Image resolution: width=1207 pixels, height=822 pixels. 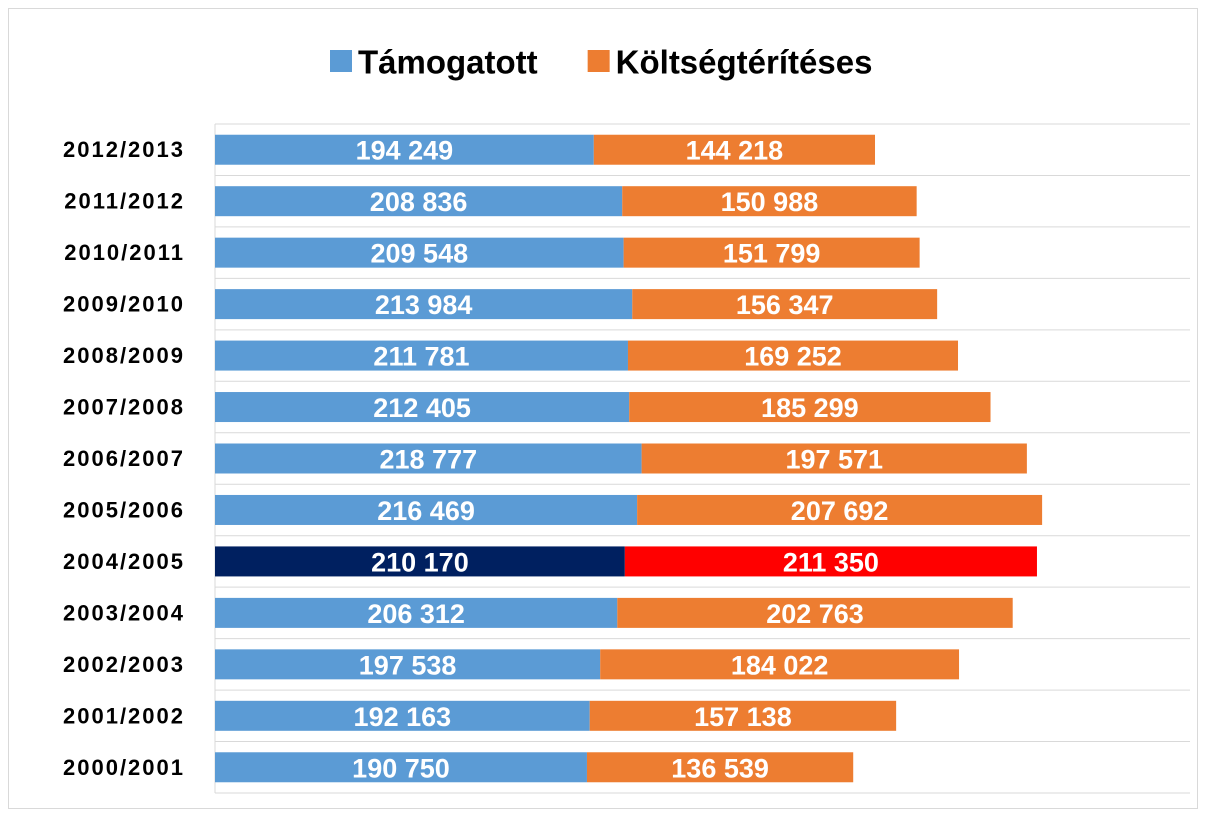 I want to click on y-tick-label: 2001/2002, so click(x=124, y=715).